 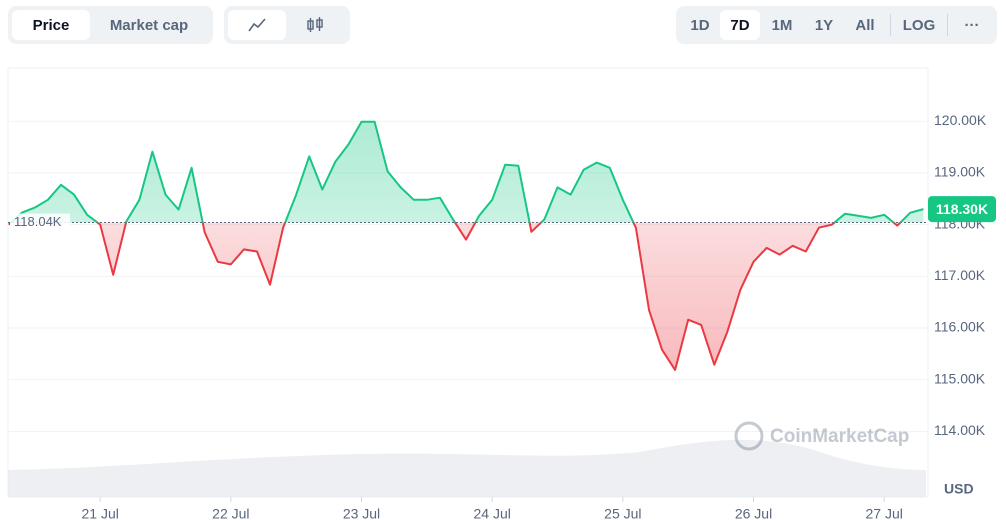 I want to click on range-group: 1D 7D 1M 1Y All LOG ···, so click(x=836, y=25).